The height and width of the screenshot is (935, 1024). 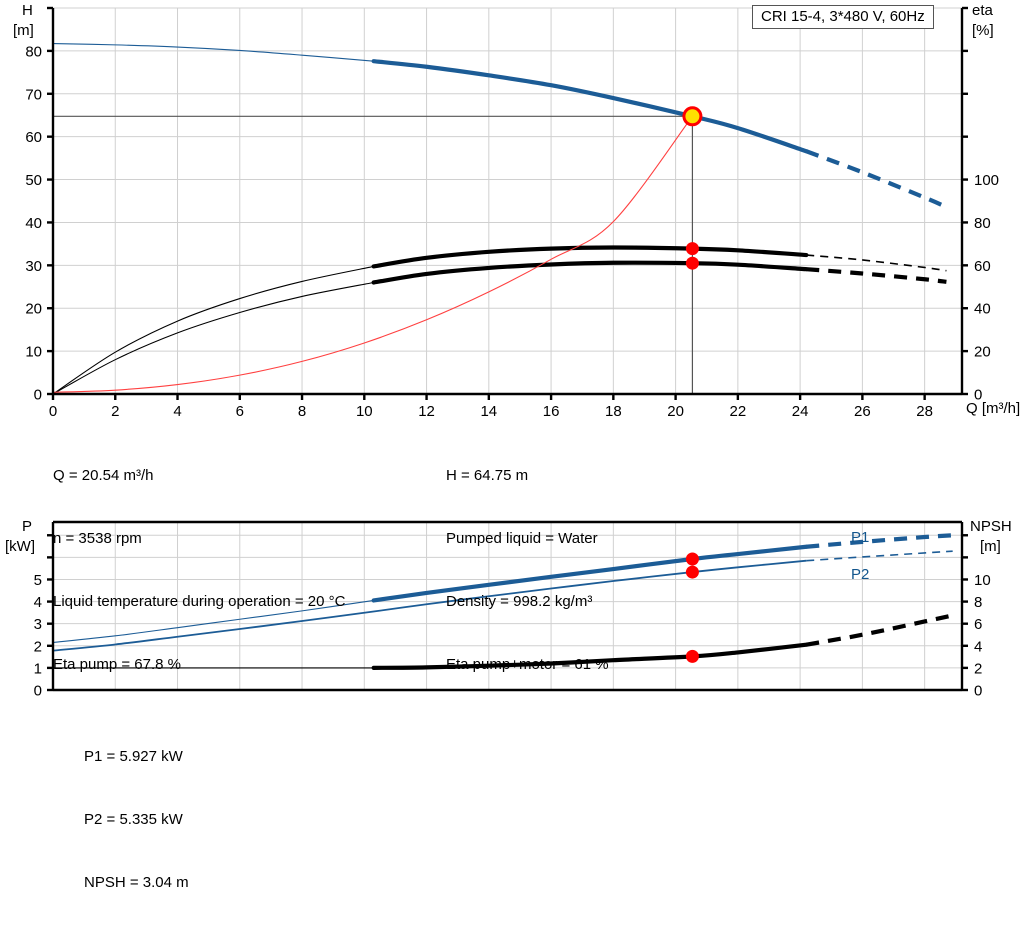 What do you see at coordinates (860, 574) in the screenshot?
I see `p2-curve-label: P2` at bounding box center [860, 574].